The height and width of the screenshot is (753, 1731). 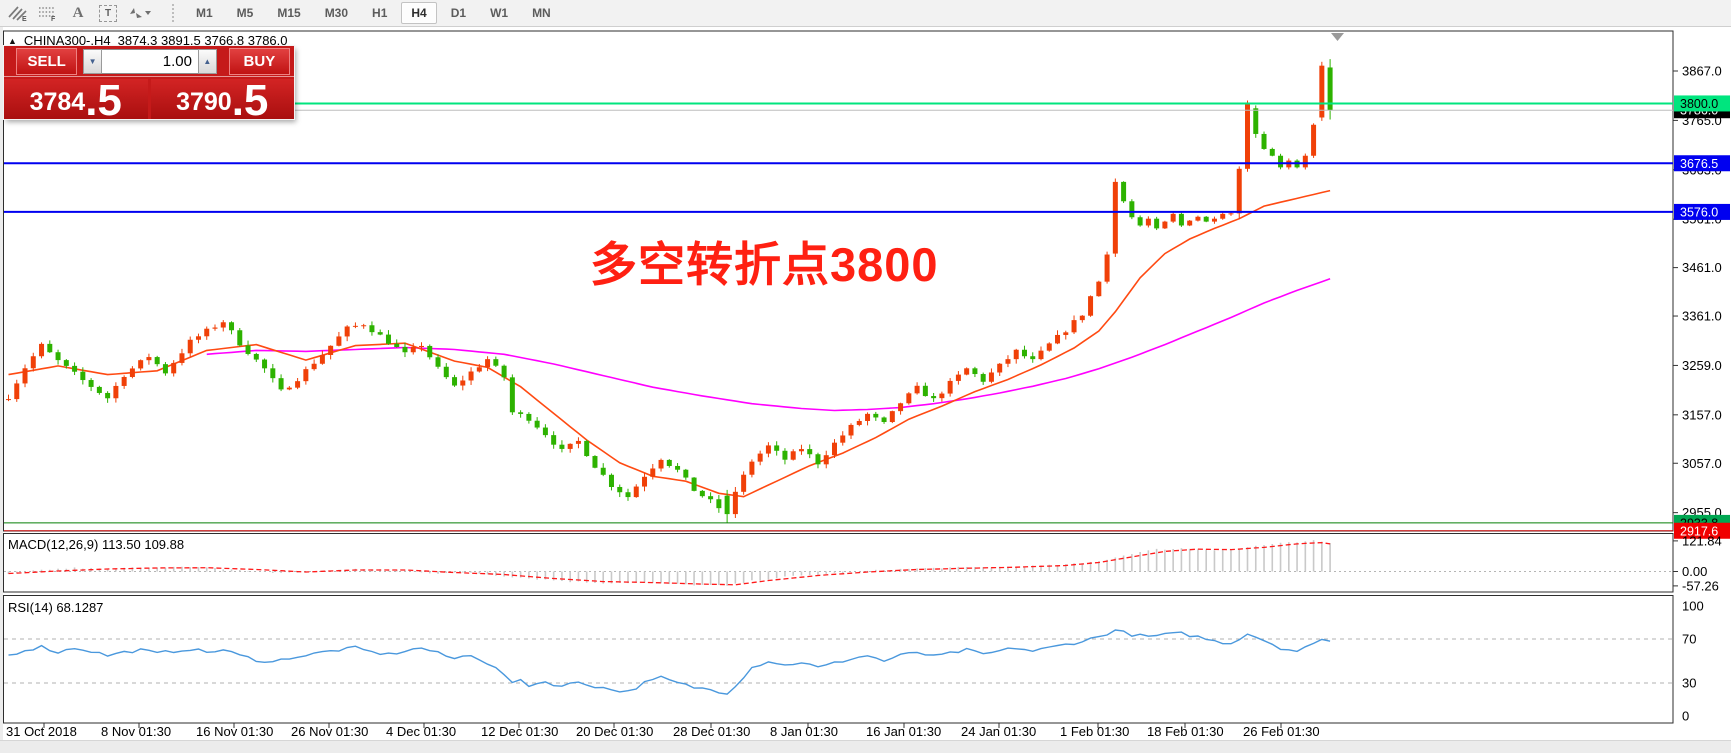 What do you see at coordinates (149, 84) in the screenshot?
I see `one-click-trade-panel: SELL ▼ ▲ BUY 3784.5 3790.5` at bounding box center [149, 84].